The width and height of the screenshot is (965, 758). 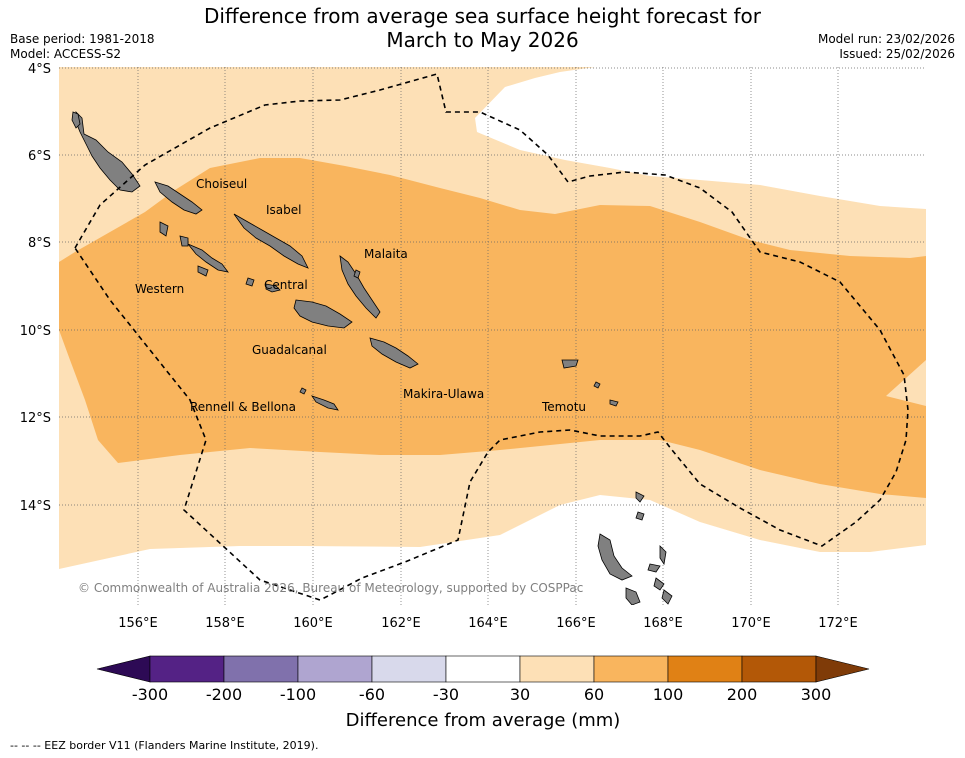 I want to click on colorbar-tick: -100, so click(x=298, y=694).